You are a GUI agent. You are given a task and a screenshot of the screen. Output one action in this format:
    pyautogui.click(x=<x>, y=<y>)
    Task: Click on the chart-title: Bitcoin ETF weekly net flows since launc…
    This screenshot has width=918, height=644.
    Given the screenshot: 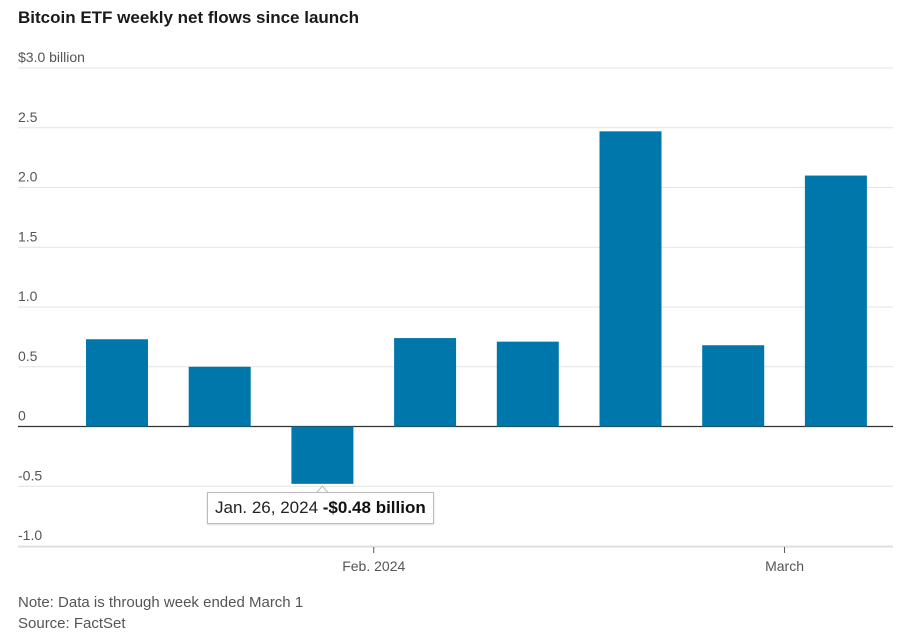 What is the action you would take?
    pyautogui.click(x=189, y=17)
    